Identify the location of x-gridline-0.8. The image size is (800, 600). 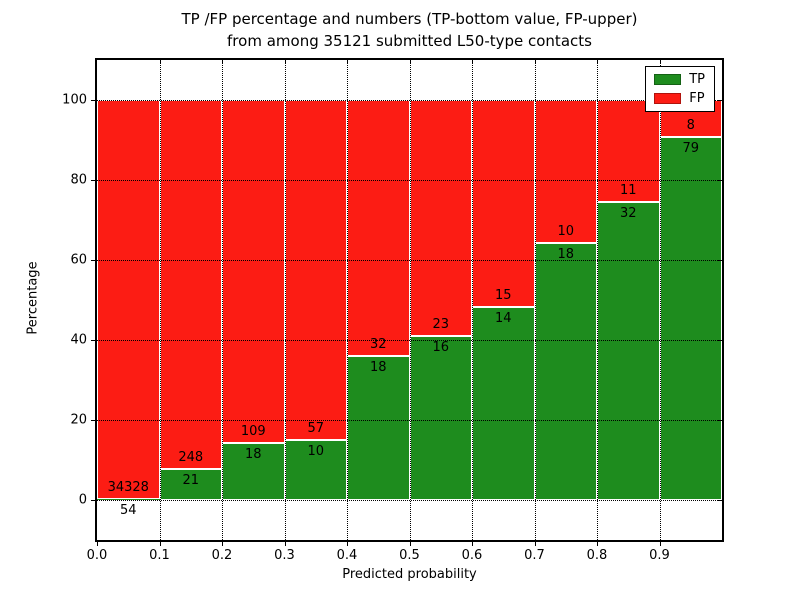
(597, 300).